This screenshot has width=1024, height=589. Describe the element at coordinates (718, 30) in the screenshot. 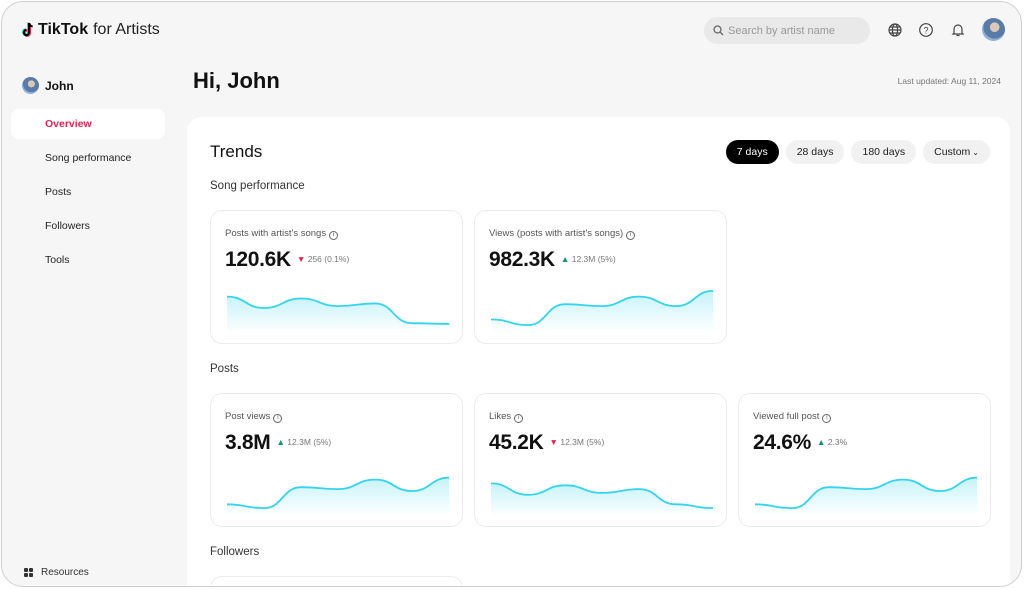

I see `search-icon` at that location.